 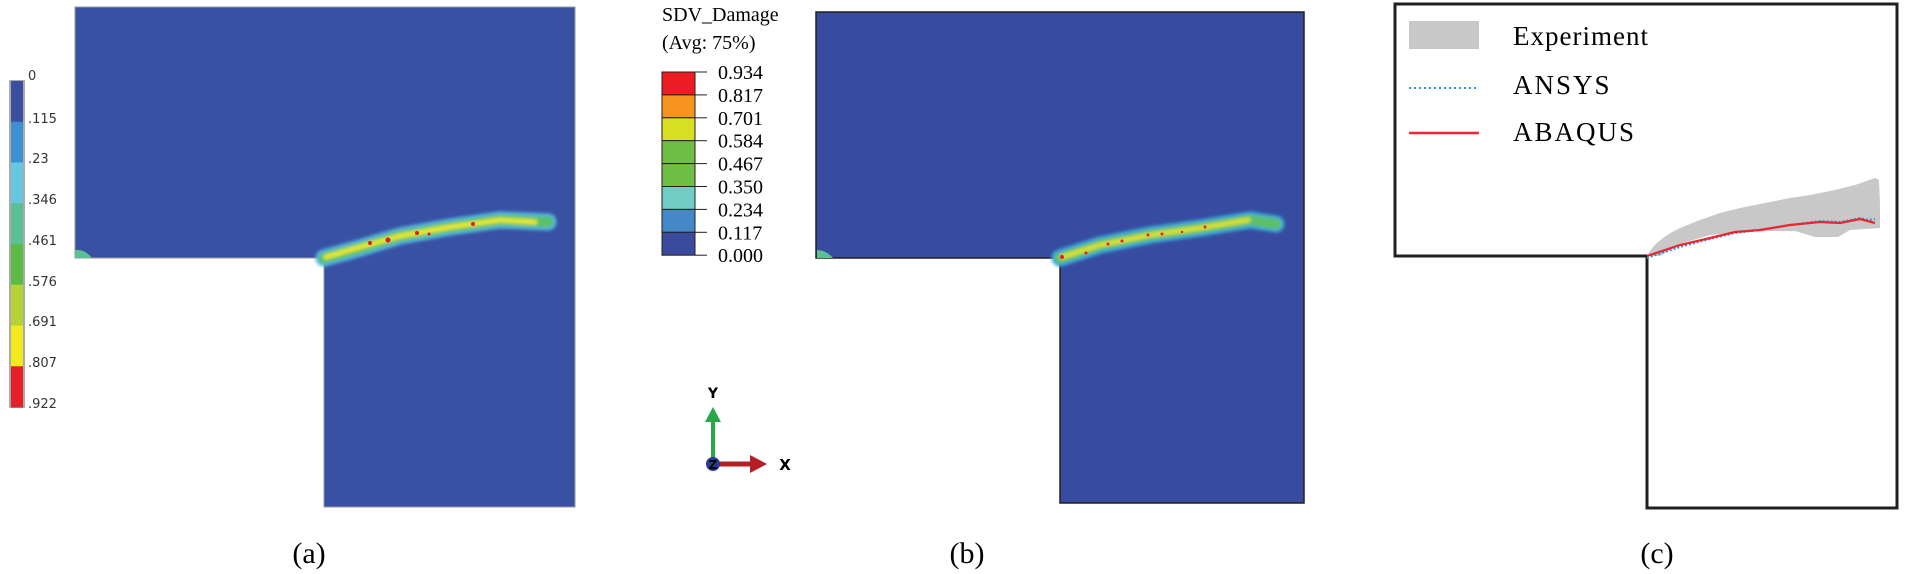 I want to click on legend-a-label: .115, so click(x=42, y=119).